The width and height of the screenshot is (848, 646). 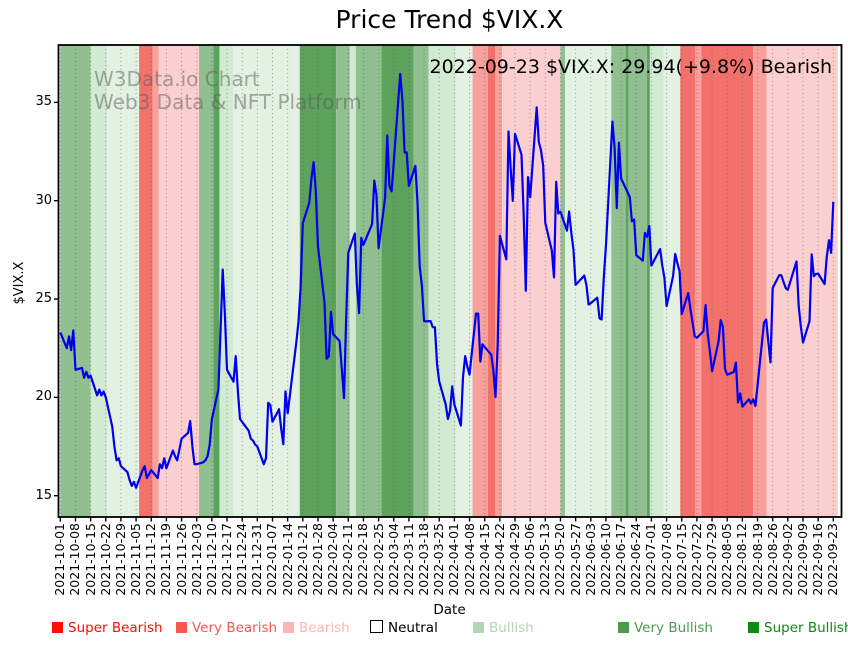 I want to click on legend-label: Very Bearish, so click(x=235, y=628).